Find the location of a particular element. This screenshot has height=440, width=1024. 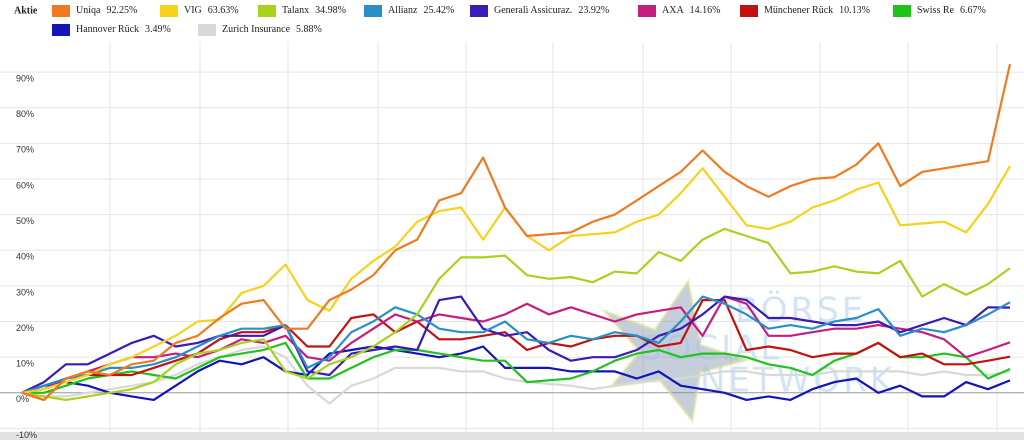

legend-label: Hannover Rück 3.49% is located at coordinates (123, 29).